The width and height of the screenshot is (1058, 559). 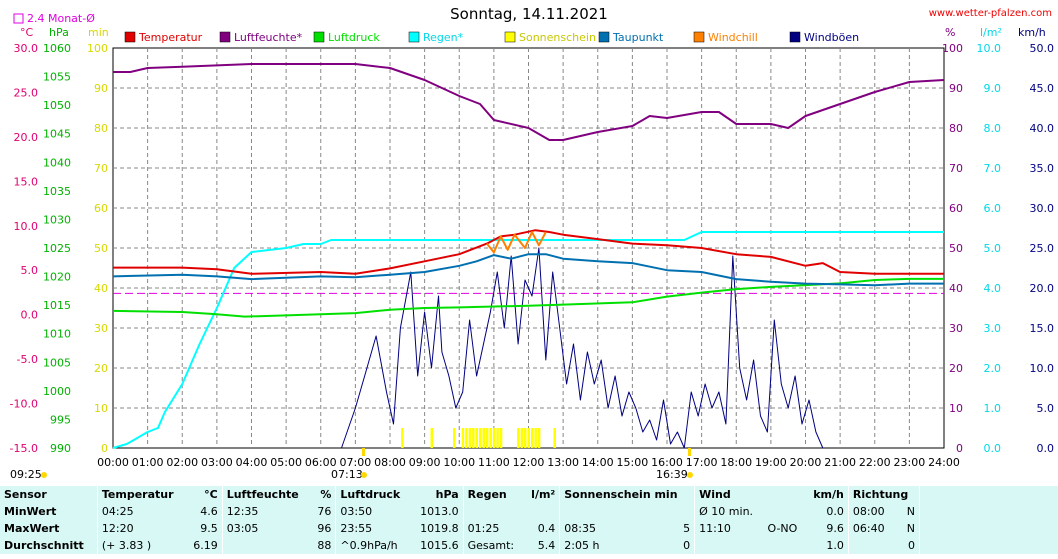 I want to click on wind-tick: 10.0, so click(x=1042, y=368).